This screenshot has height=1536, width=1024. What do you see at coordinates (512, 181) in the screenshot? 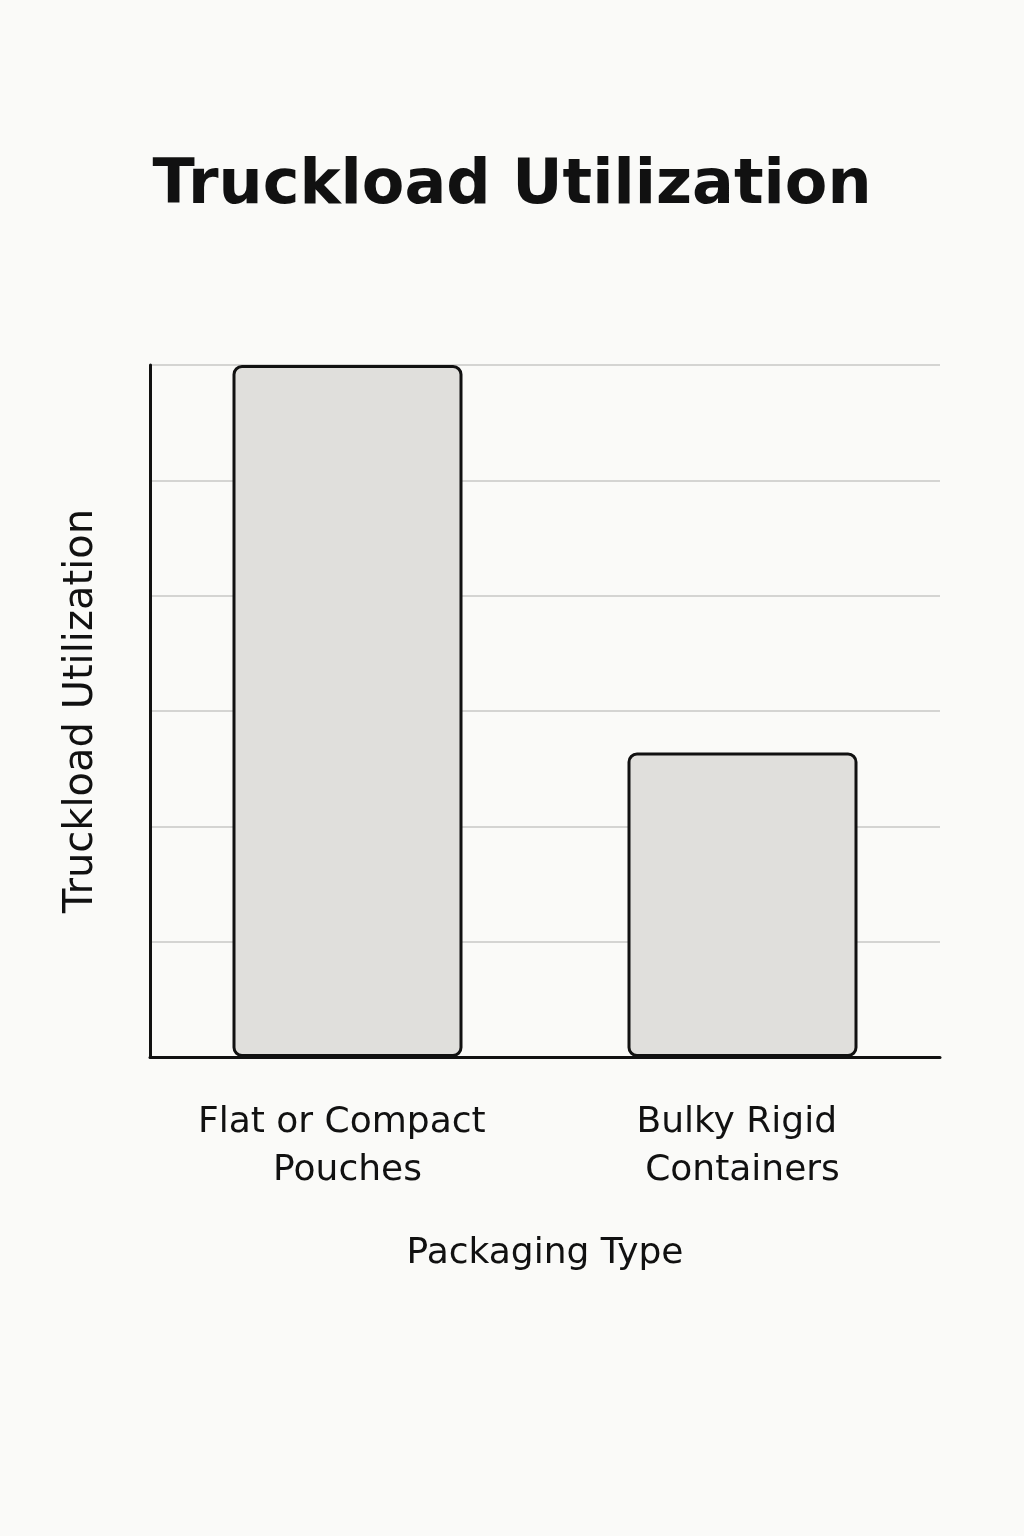
I see `y-axis-title: Truckload Utilization` at bounding box center [512, 181].